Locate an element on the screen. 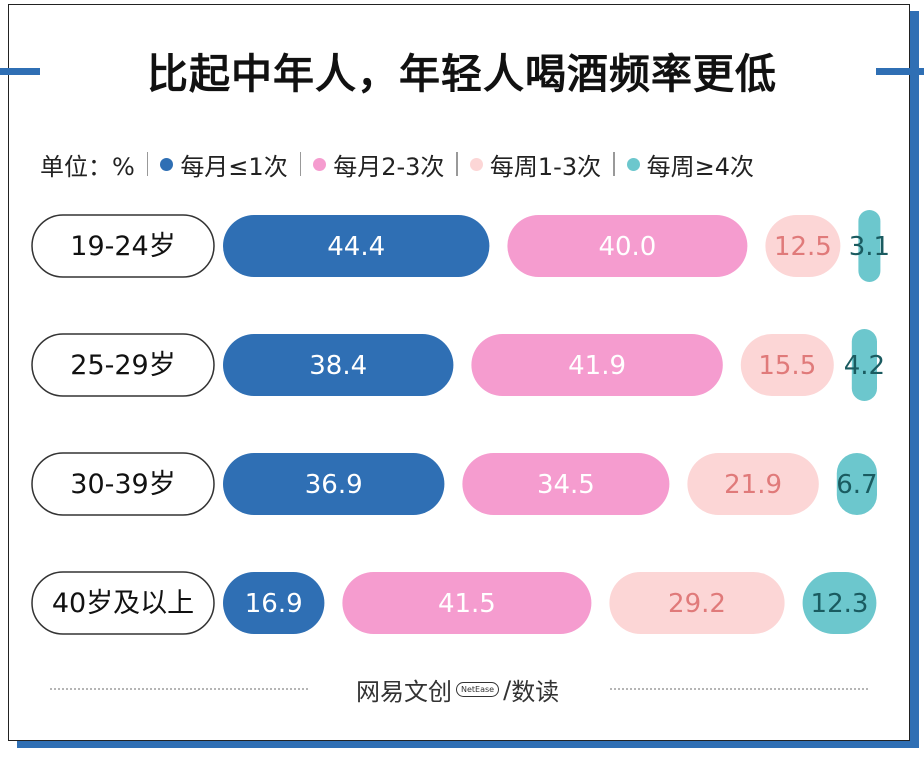  footer-brand: 网易文创 NetEase / 数读 is located at coordinates (457, 689).